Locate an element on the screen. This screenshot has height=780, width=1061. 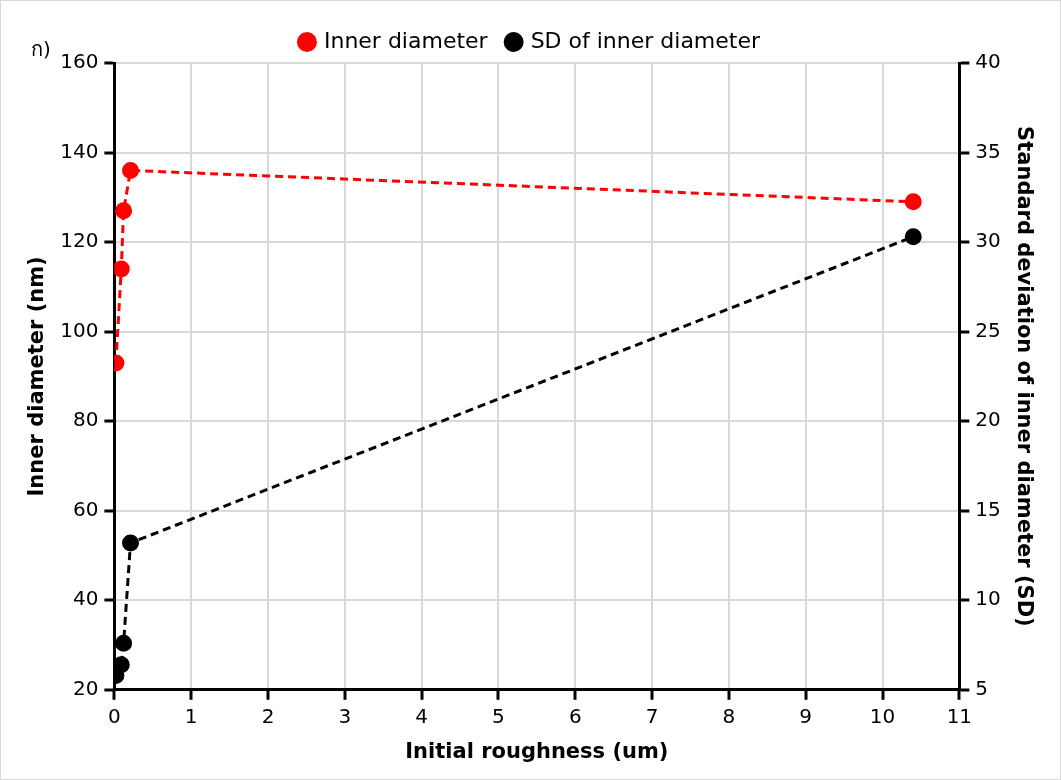
y2-tick-label: 20 is located at coordinates (988, 419).